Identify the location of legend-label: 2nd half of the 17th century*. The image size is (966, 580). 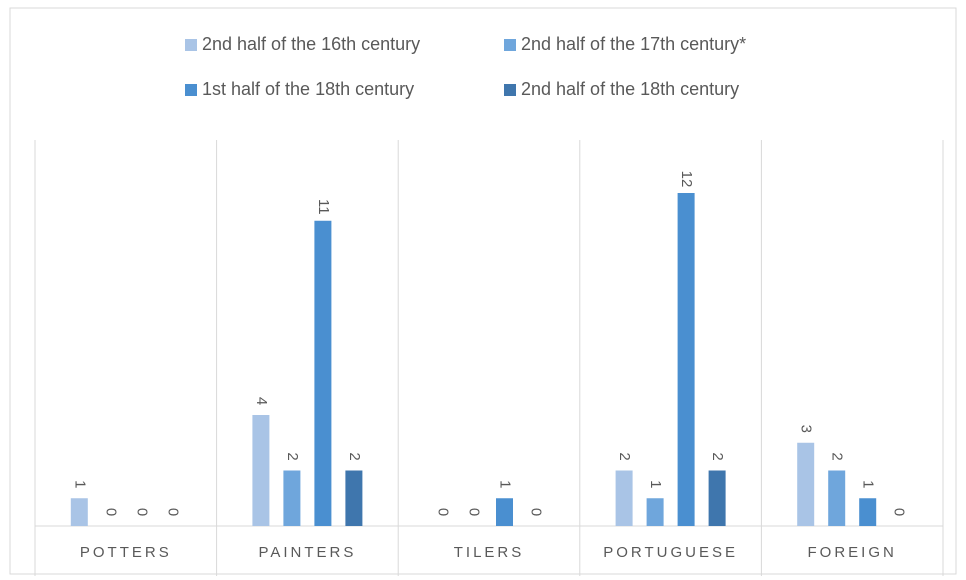
(633, 44).